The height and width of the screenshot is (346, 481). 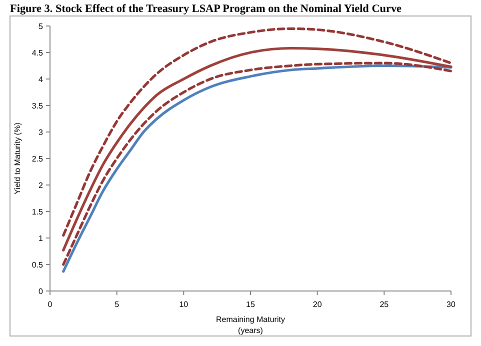 What do you see at coordinates (41, 291) in the screenshot?
I see `y-tick-label: 0` at bounding box center [41, 291].